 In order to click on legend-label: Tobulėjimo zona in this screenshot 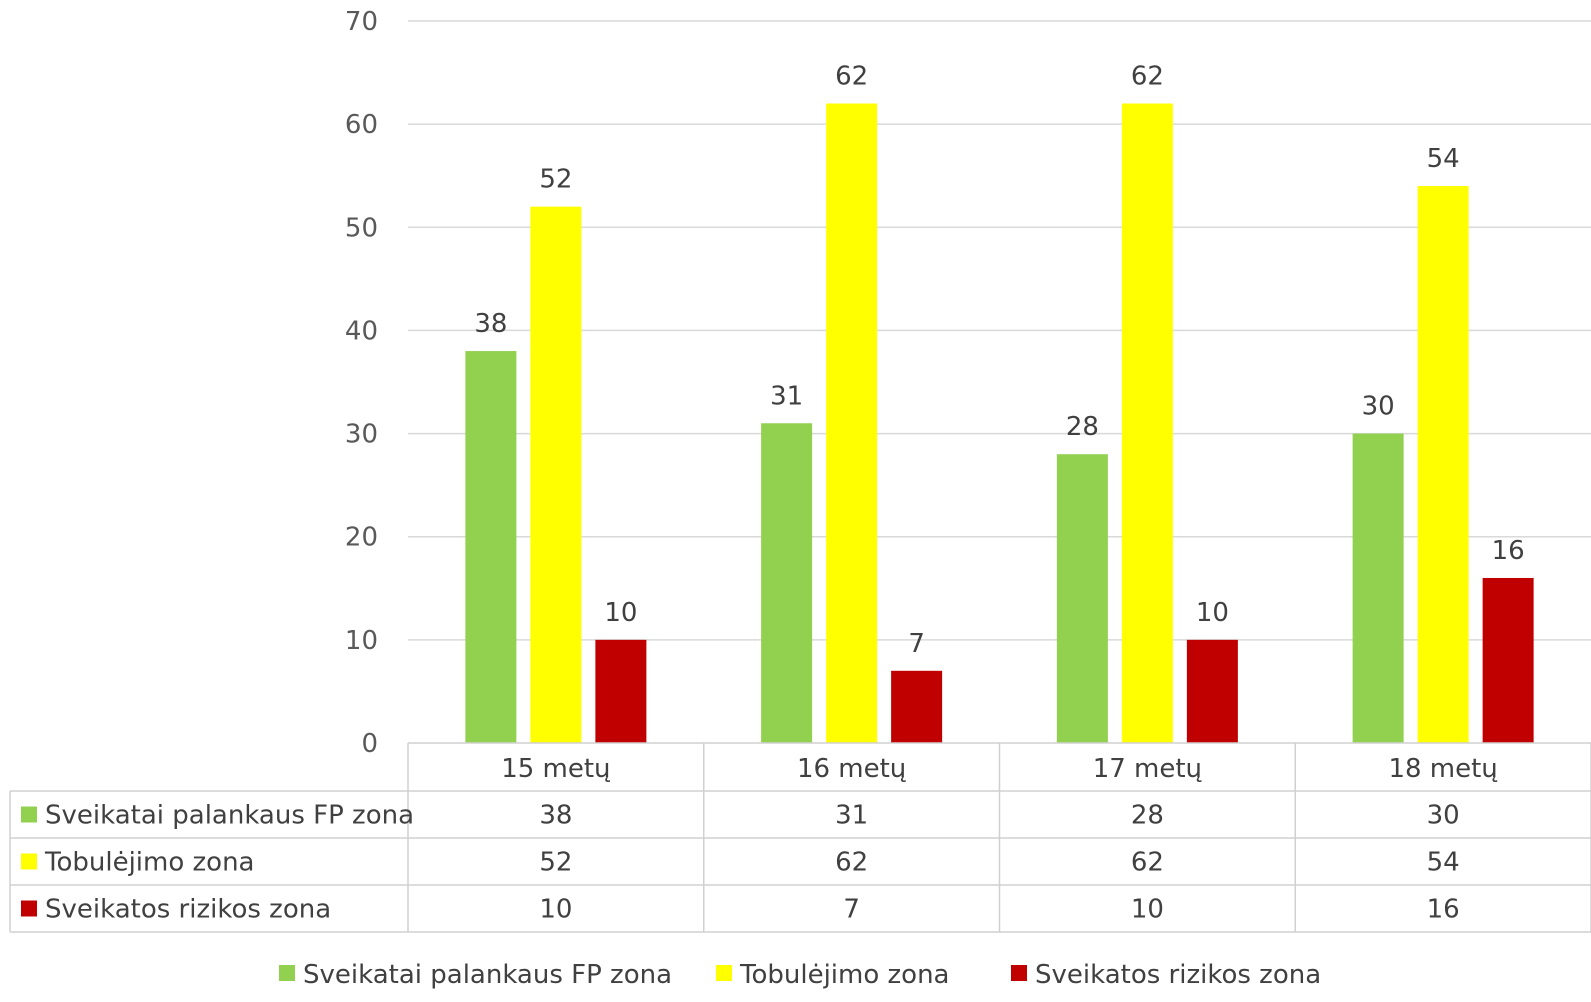, I will do `click(844, 975)`.